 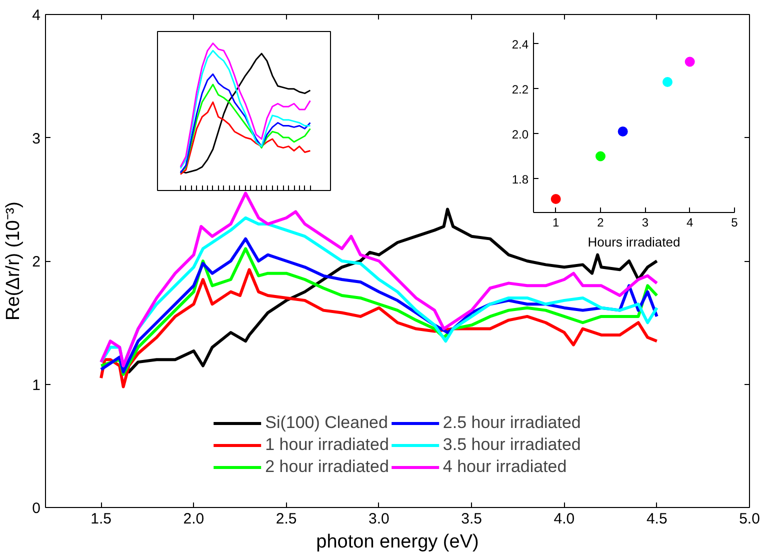 What do you see at coordinates (36, 508) in the screenshot?
I see `y-tick-label: 0` at bounding box center [36, 508].